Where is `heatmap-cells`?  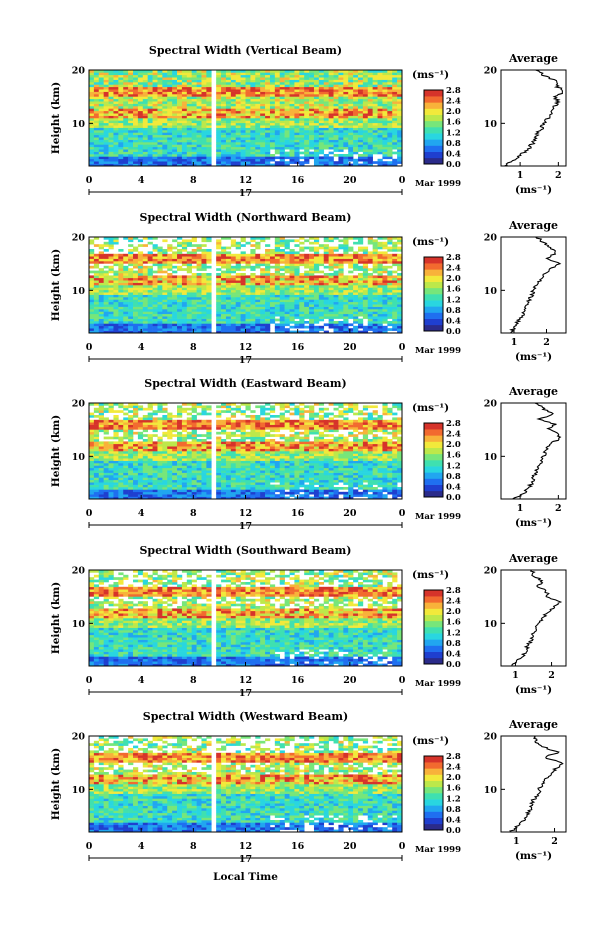 heatmap-cells is located at coordinates (246, 451).